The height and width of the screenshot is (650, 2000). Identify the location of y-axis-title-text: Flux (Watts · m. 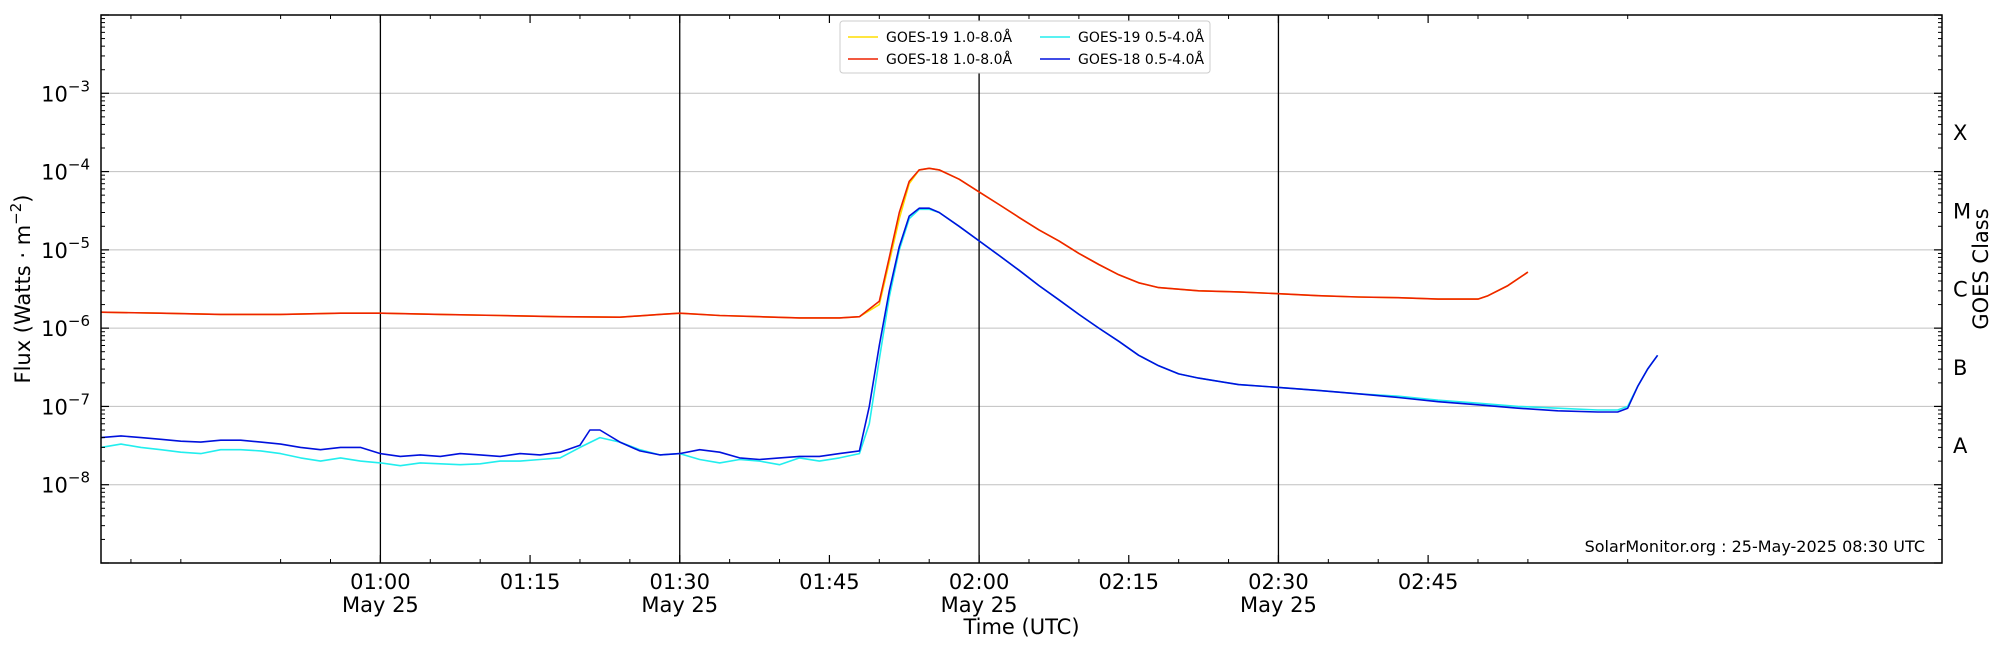
(23, 304).